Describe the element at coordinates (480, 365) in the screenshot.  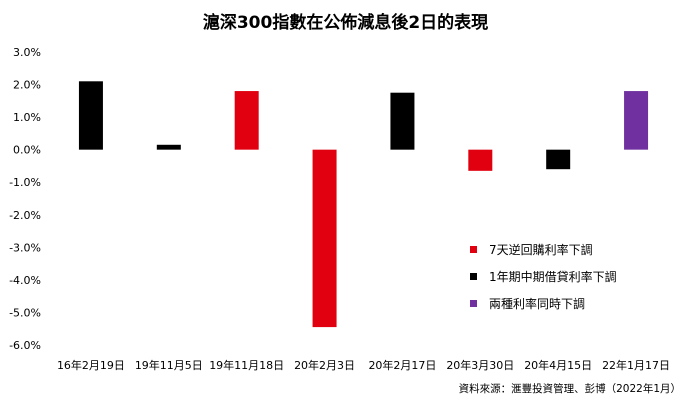
I see `x-tick-label: 20年3月30日` at that location.